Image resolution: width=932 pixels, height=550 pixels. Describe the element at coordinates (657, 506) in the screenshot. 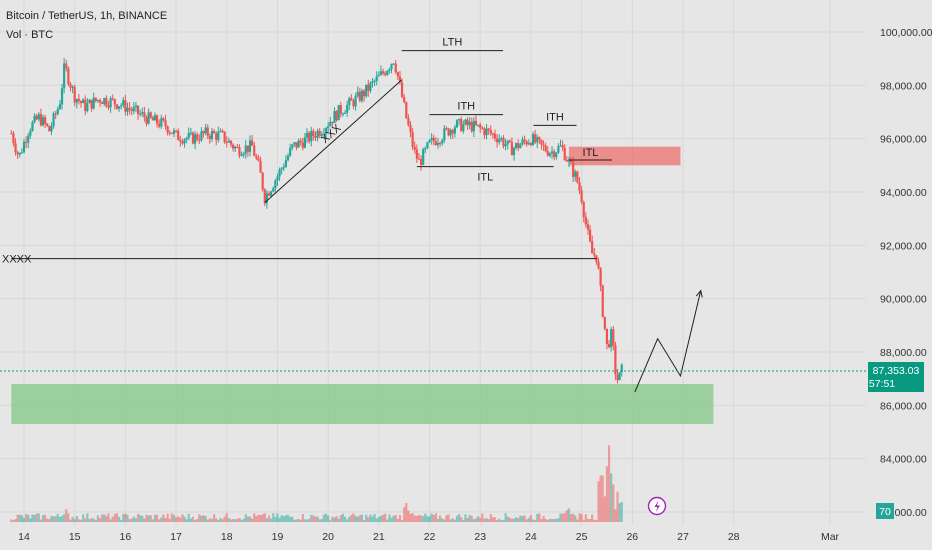

I see `lightning-icon` at that location.